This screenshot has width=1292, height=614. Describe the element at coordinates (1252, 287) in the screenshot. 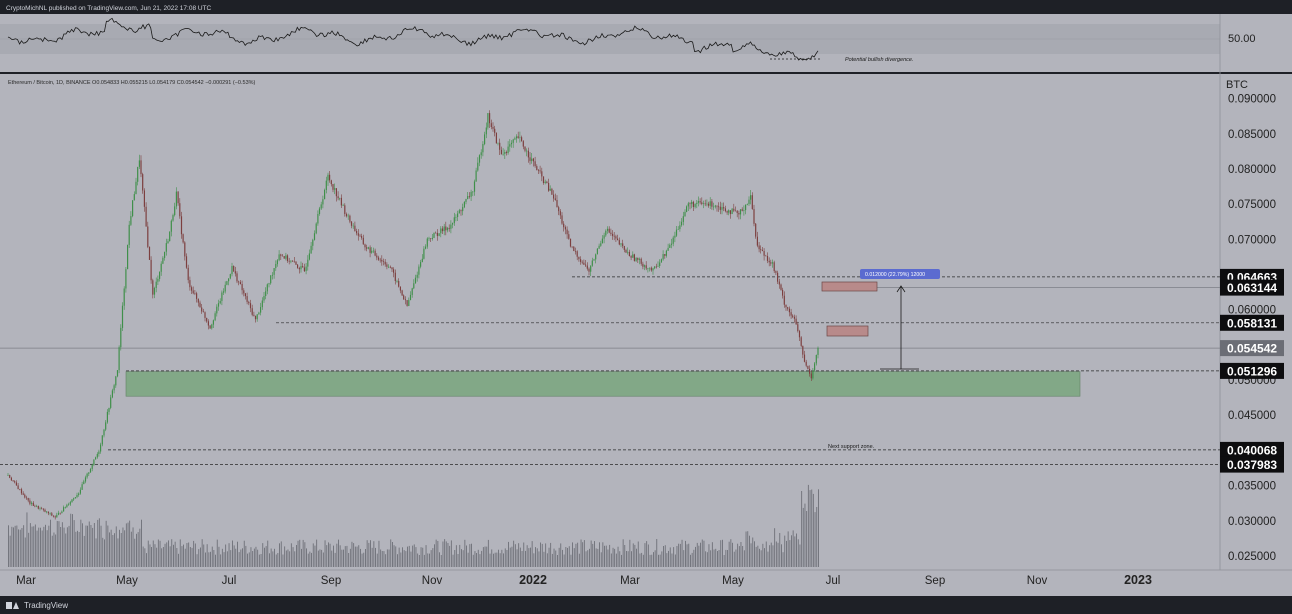

I see `price-level-tag: 0.063144` at that location.